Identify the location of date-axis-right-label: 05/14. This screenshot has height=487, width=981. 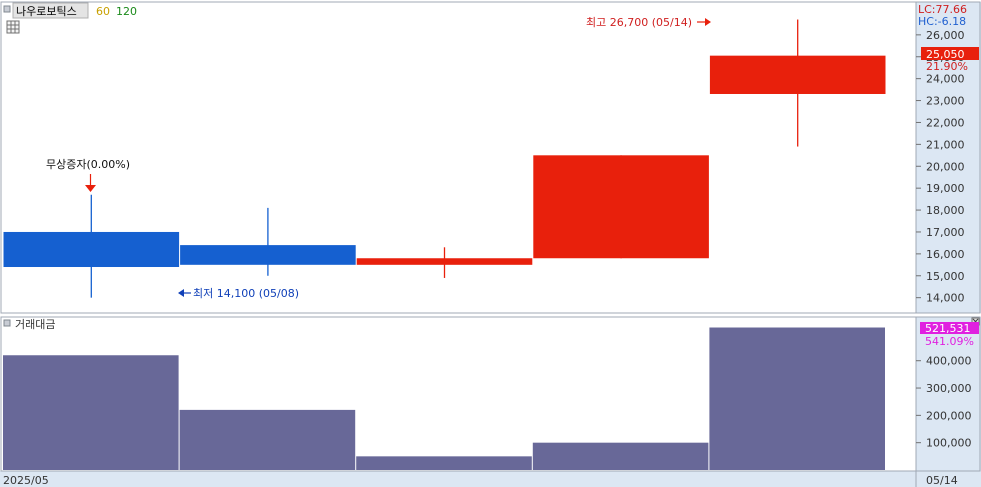
(942, 480).